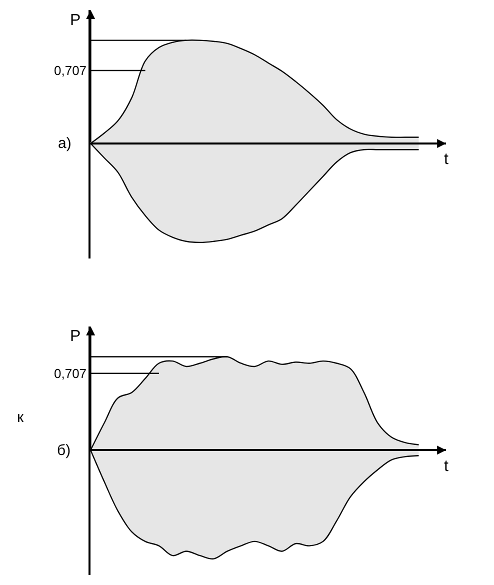 The image size is (494, 585). I want to click on text: б), so click(64, 450).